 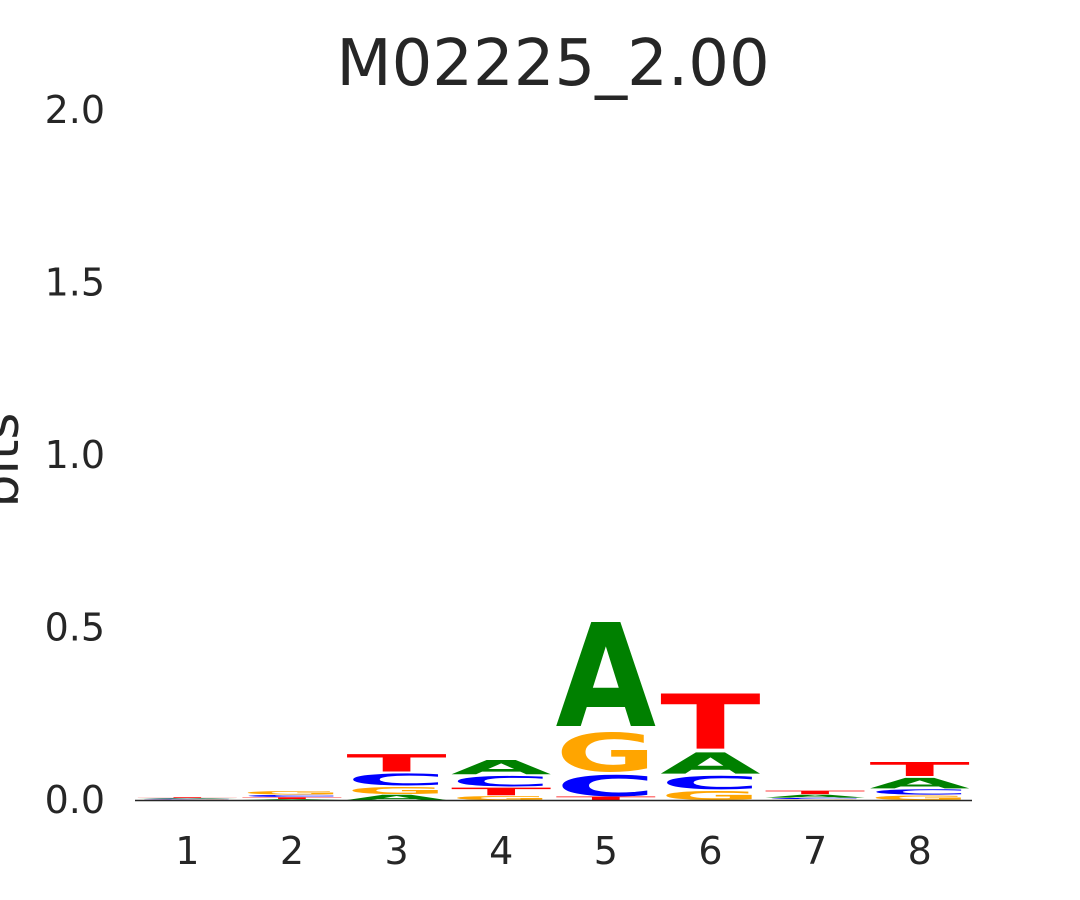 I want to click on chart-title: M02225_2.00, so click(x=552, y=64).